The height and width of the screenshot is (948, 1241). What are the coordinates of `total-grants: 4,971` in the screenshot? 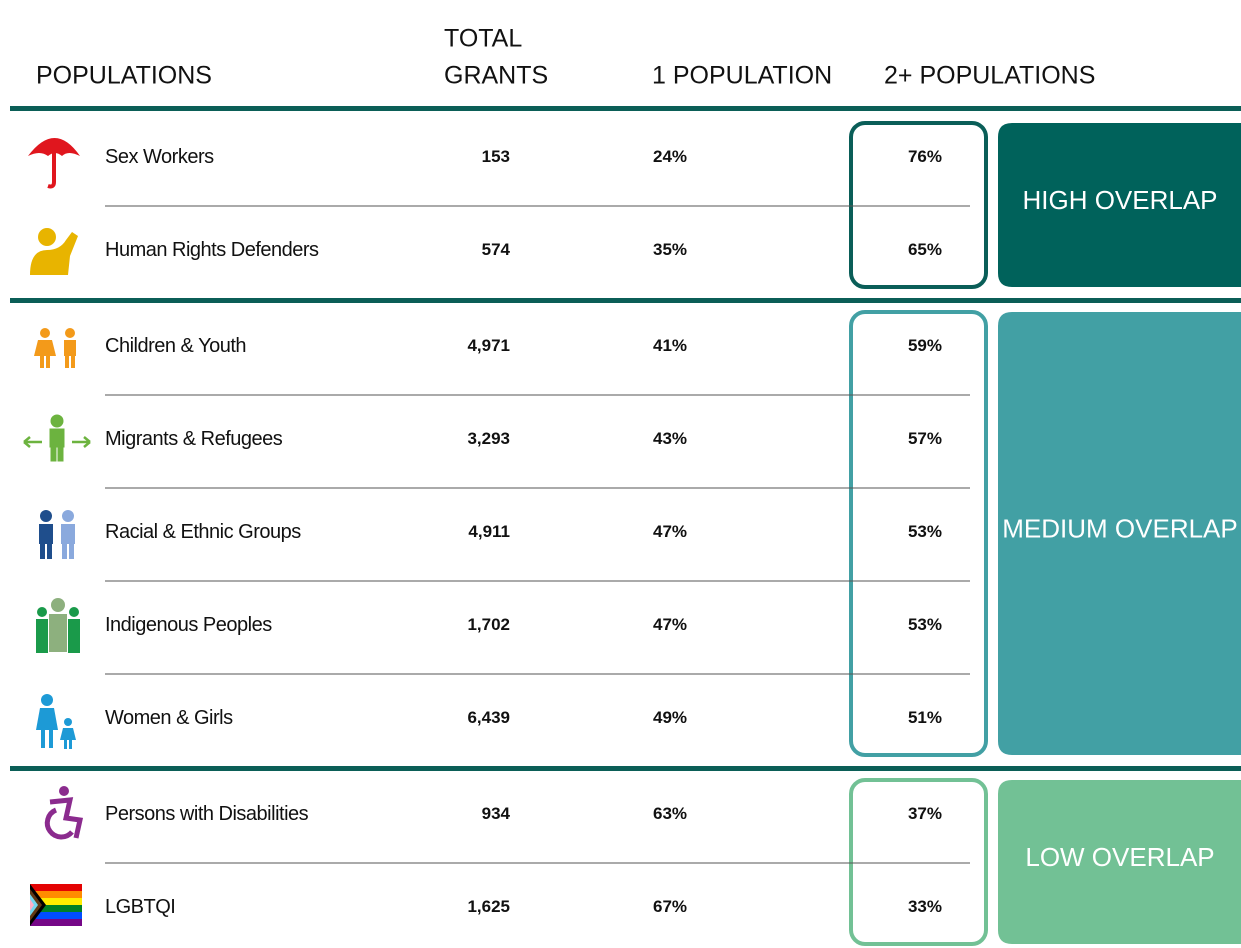 It's located at (488, 345).